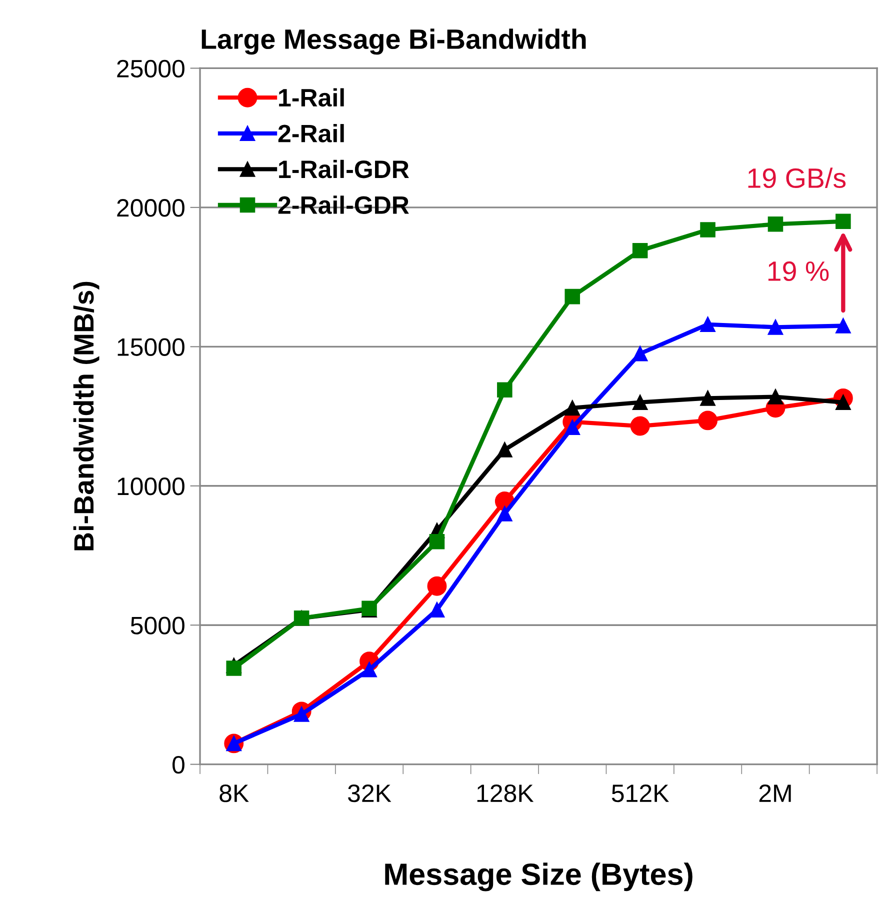  What do you see at coordinates (150, 208) in the screenshot?
I see `y-tick-label: 20000` at bounding box center [150, 208].